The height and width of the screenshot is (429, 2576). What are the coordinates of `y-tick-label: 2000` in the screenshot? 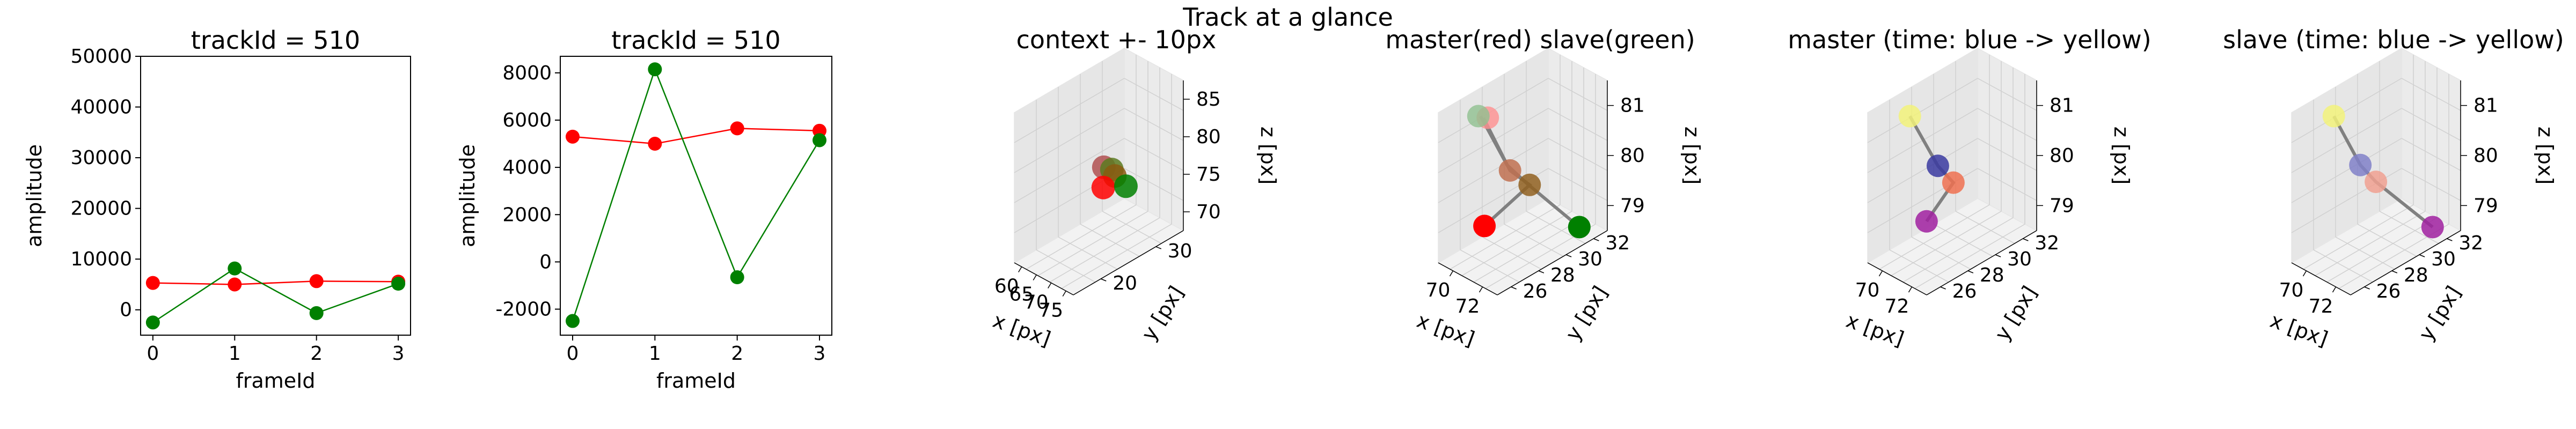 It's located at (527, 215).